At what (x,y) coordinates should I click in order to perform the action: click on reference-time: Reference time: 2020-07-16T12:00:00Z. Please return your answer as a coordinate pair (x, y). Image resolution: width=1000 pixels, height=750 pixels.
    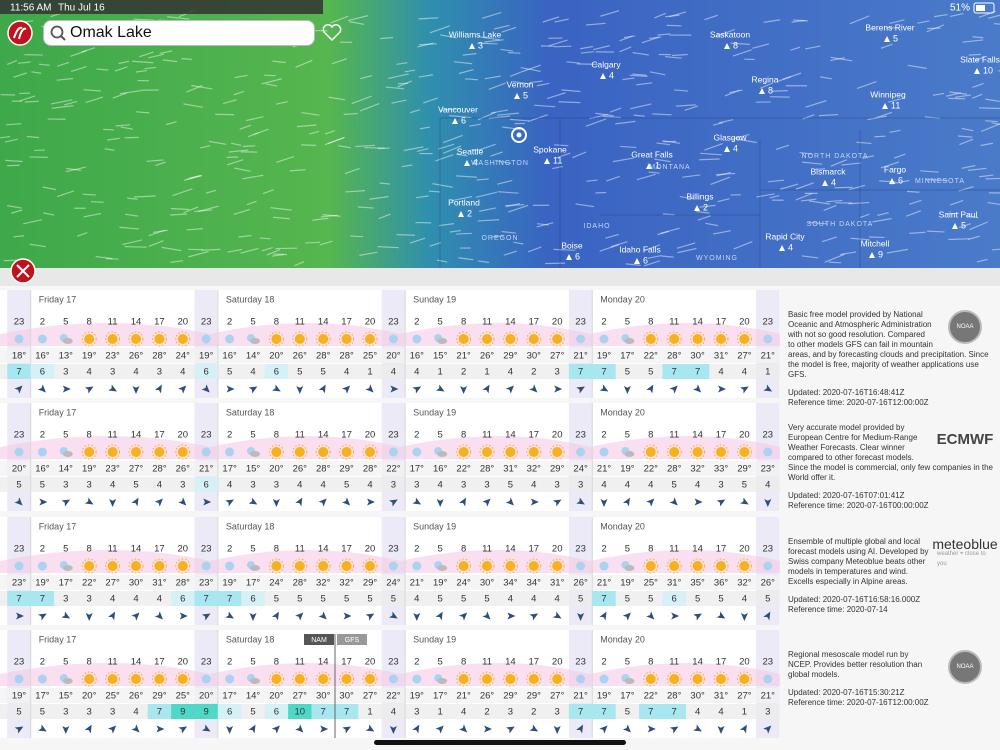
    Looking at the image, I should click on (858, 402).